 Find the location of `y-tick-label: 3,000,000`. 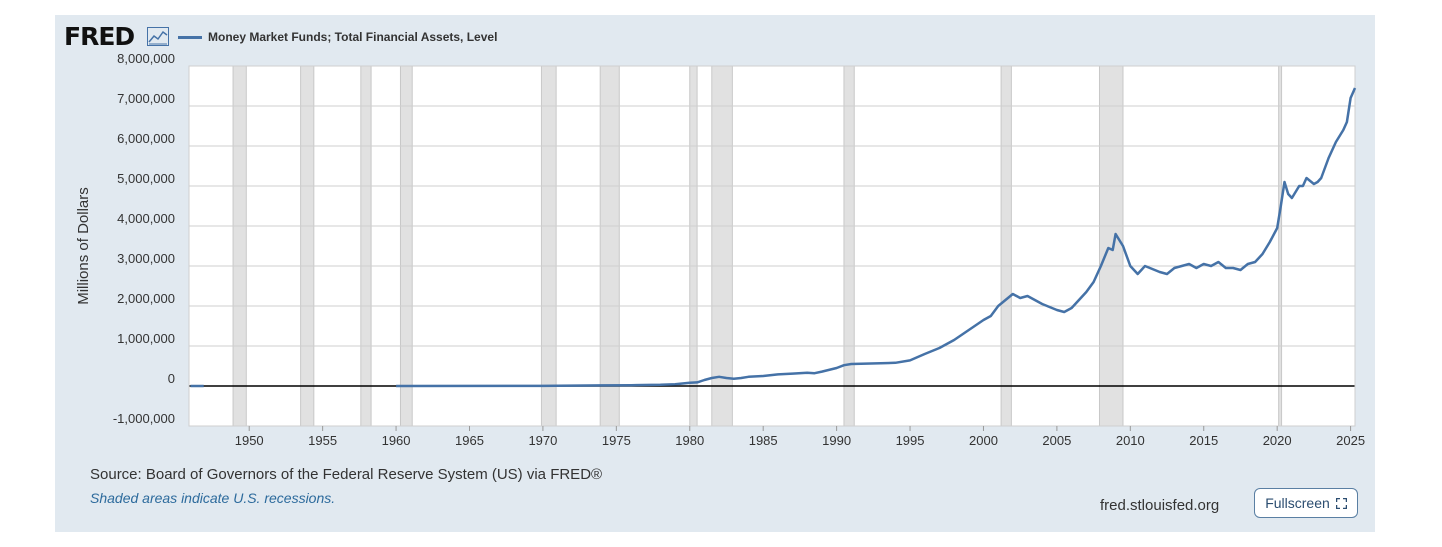

y-tick-label: 3,000,000 is located at coordinates (146, 258).